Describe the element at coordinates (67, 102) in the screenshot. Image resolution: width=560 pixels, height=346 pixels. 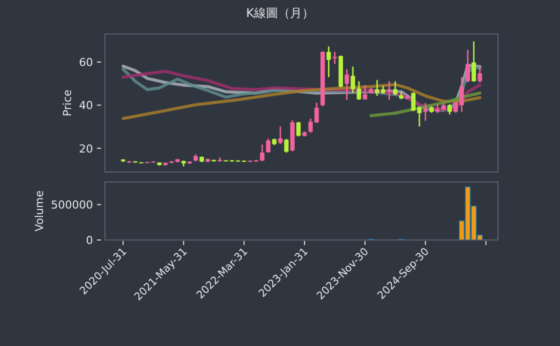
I see `y-axis-title: Price` at that location.